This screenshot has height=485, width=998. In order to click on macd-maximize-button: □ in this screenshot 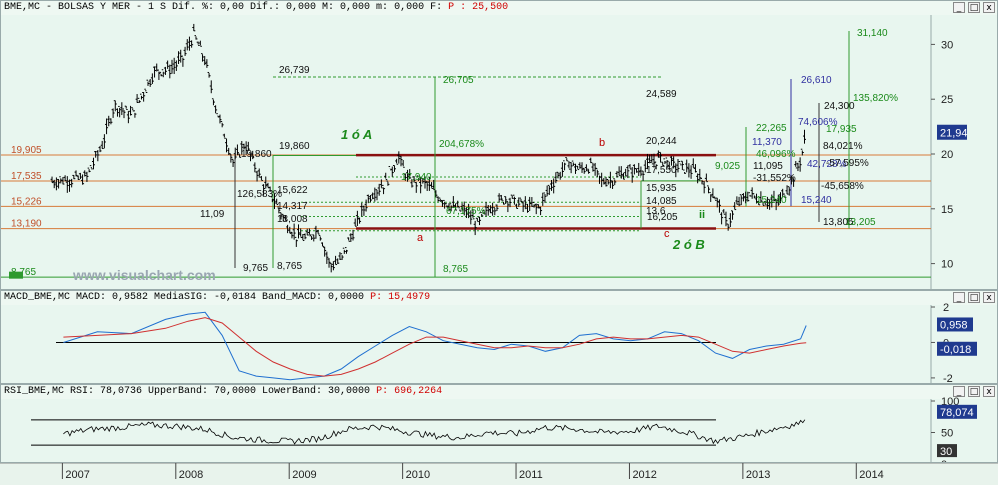, I will do `click(974, 297)`.